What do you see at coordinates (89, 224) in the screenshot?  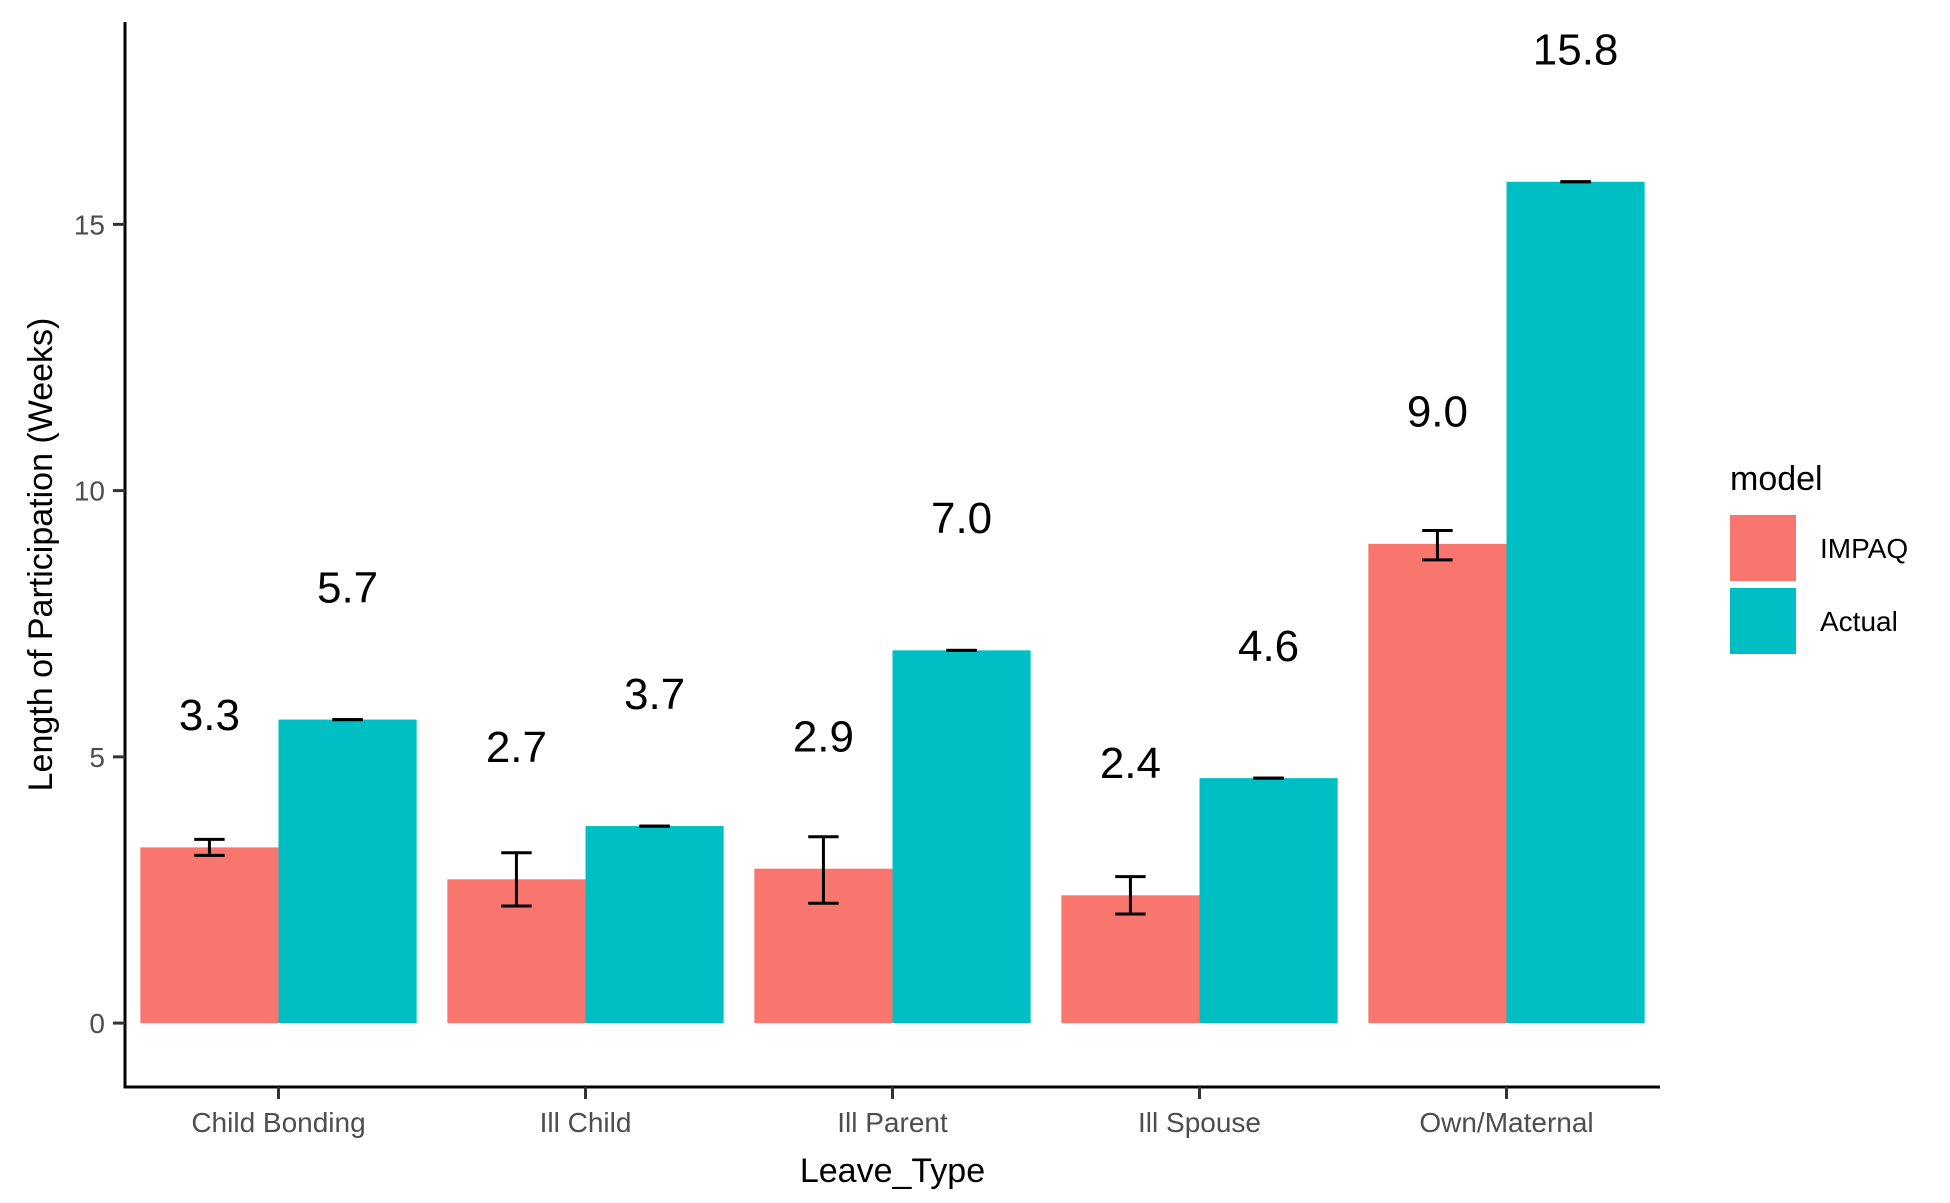 I see `y-tick-label: 15` at bounding box center [89, 224].